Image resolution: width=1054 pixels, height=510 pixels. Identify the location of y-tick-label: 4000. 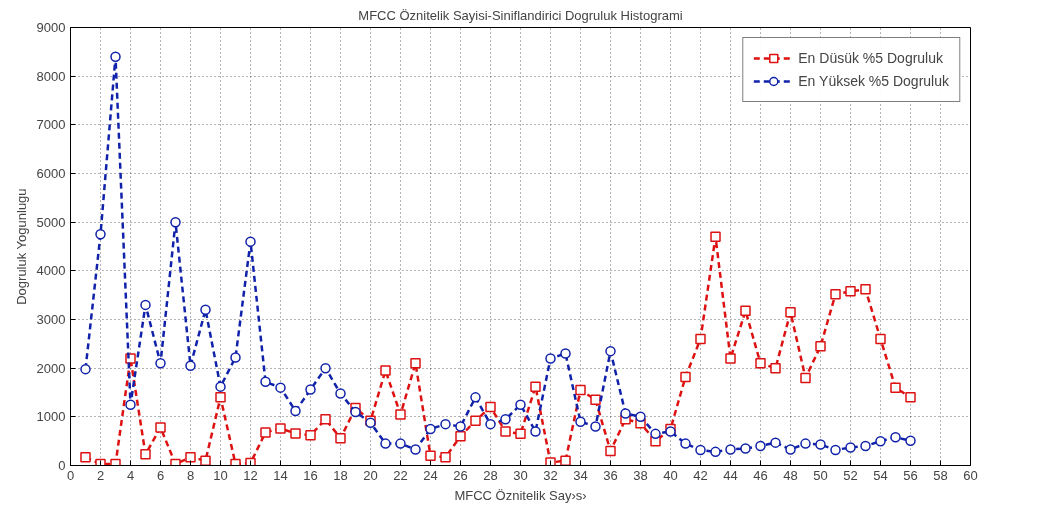
(51, 271).